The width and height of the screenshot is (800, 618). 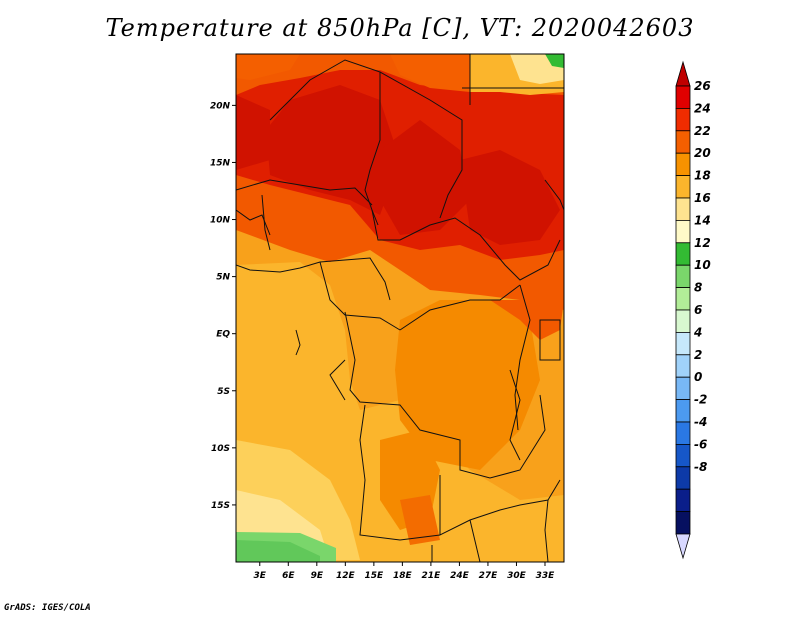 I want to click on lon-label: 18E, so click(x=403, y=576).